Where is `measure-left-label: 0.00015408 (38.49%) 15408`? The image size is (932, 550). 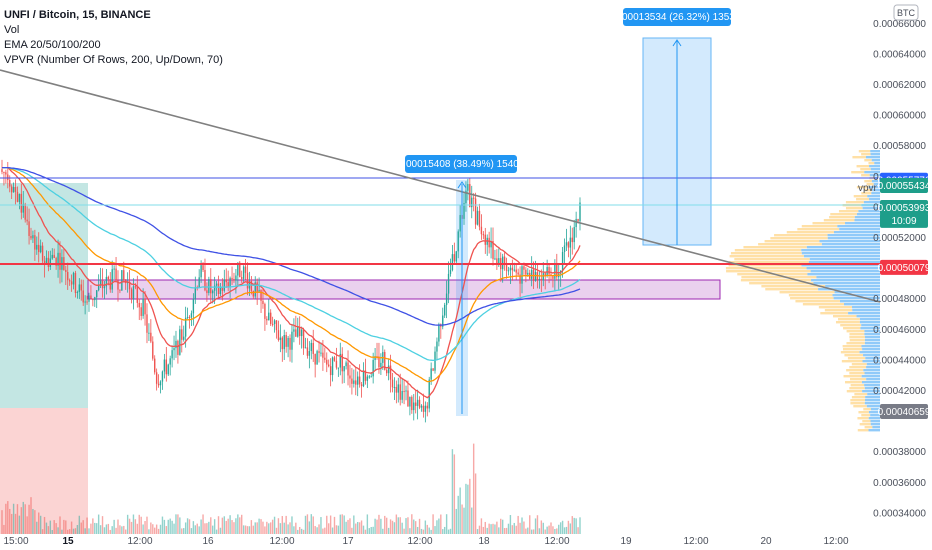 measure-left-label: 0.00015408 (38.49%) 15408 is located at coordinates (461, 164).